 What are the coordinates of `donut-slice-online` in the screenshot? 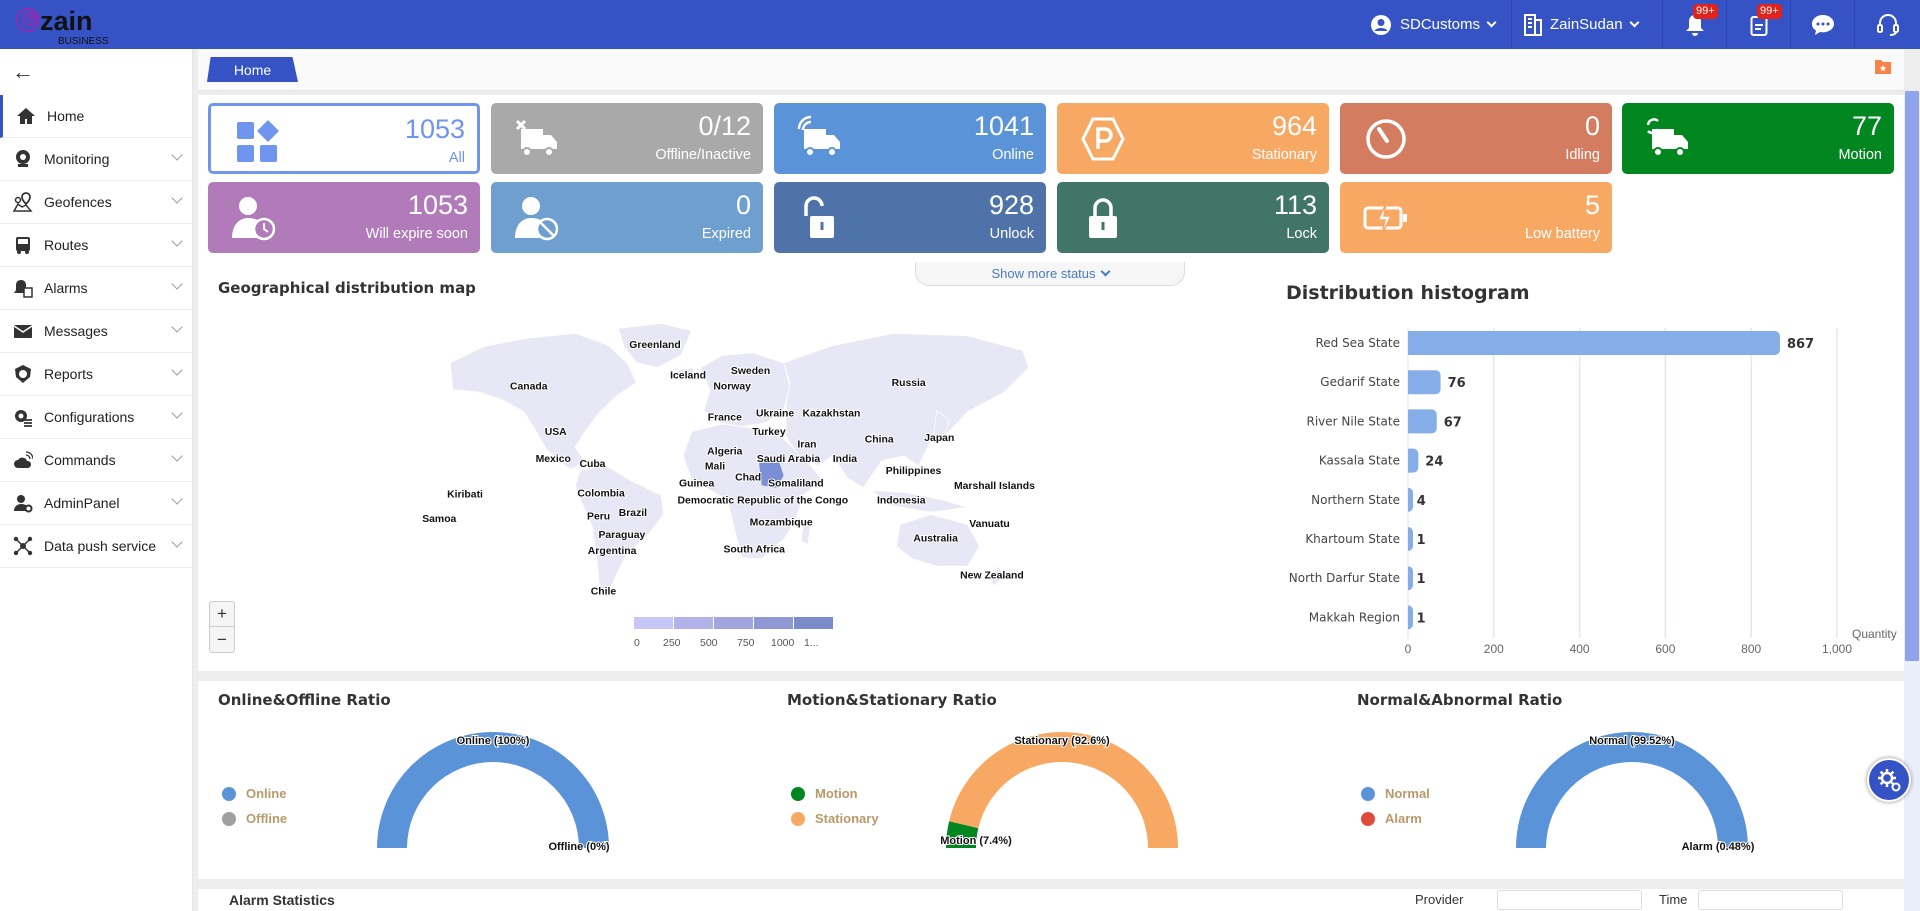 It's located at (493, 790).